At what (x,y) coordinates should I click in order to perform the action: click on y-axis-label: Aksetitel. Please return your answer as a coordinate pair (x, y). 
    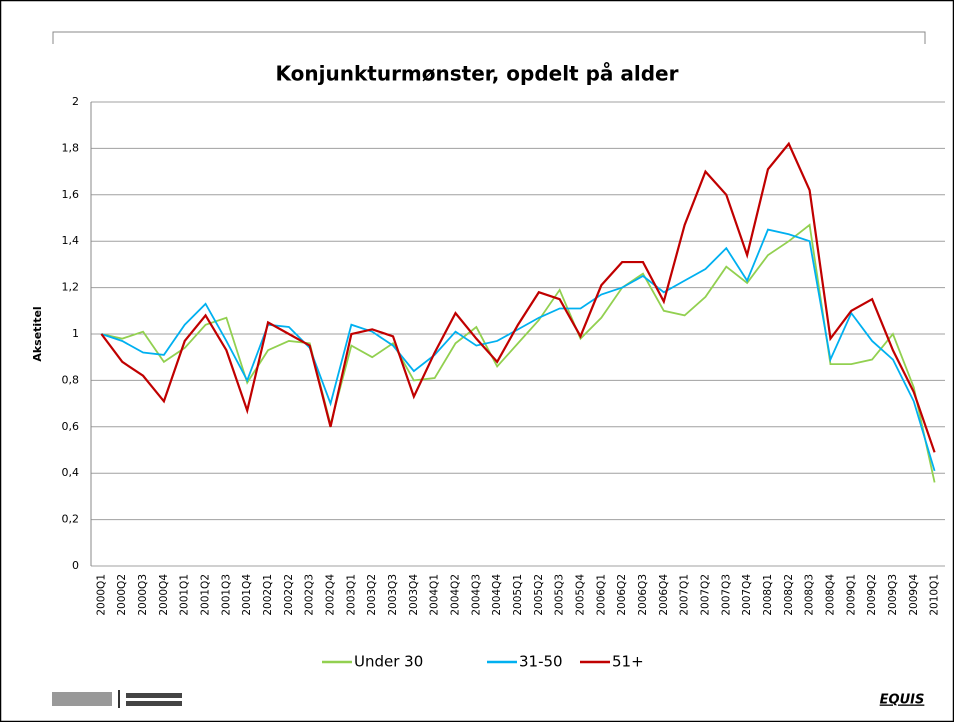
    Looking at the image, I should click on (37, 333).